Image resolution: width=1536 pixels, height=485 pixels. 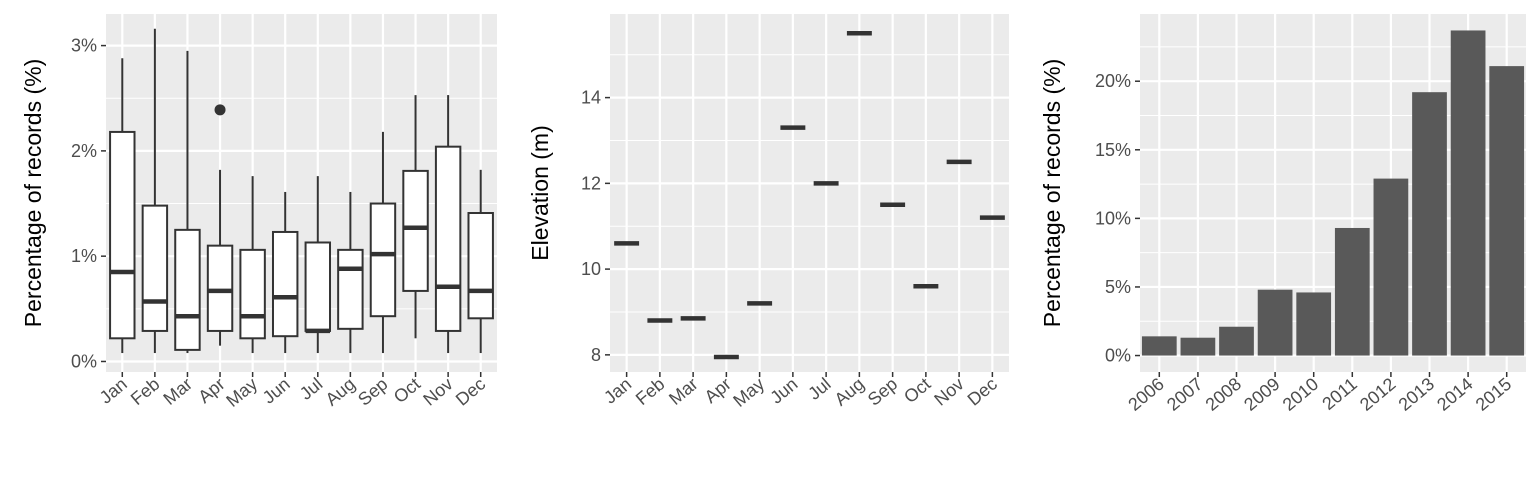 I want to click on panel2-ytick-label: 10, so click(x=591, y=269).